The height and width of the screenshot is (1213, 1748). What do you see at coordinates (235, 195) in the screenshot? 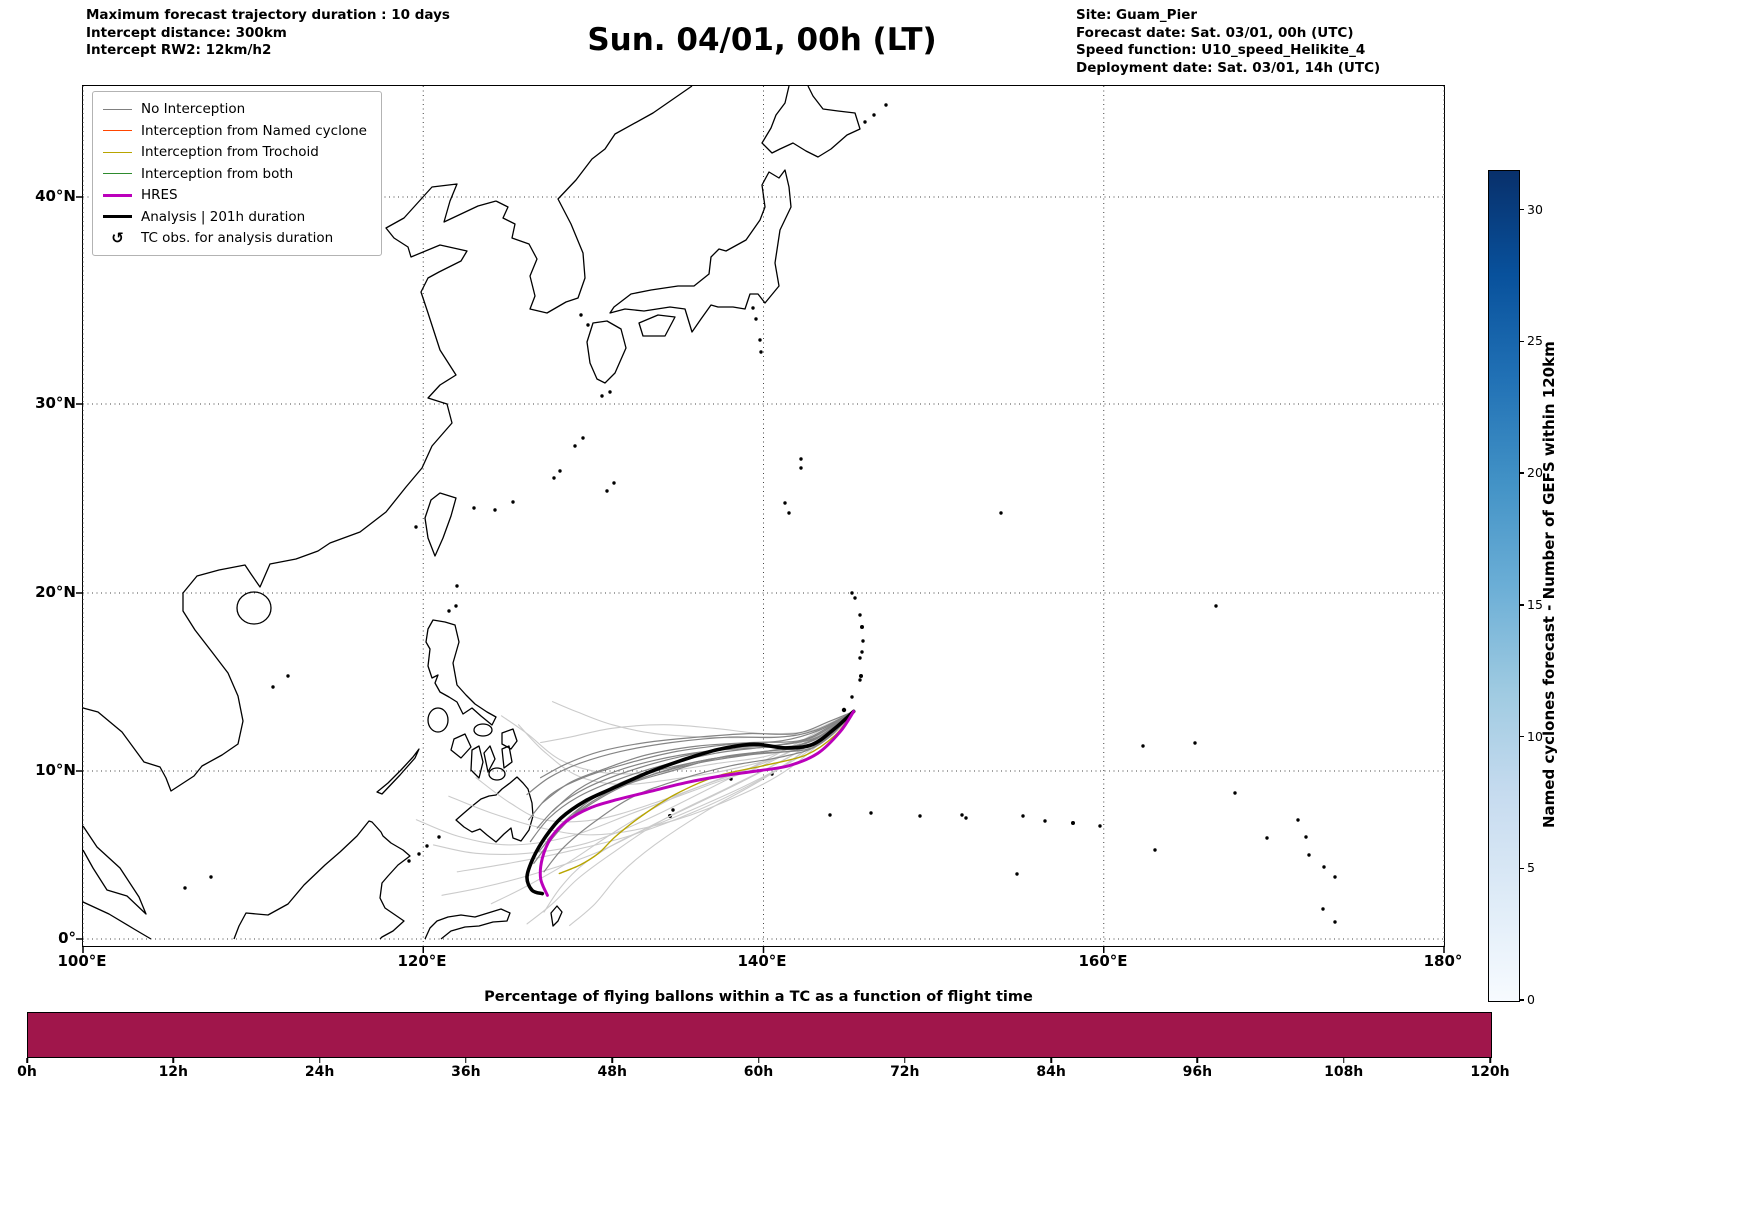
I see `legend-item-hres: HRES` at bounding box center [235, 195].